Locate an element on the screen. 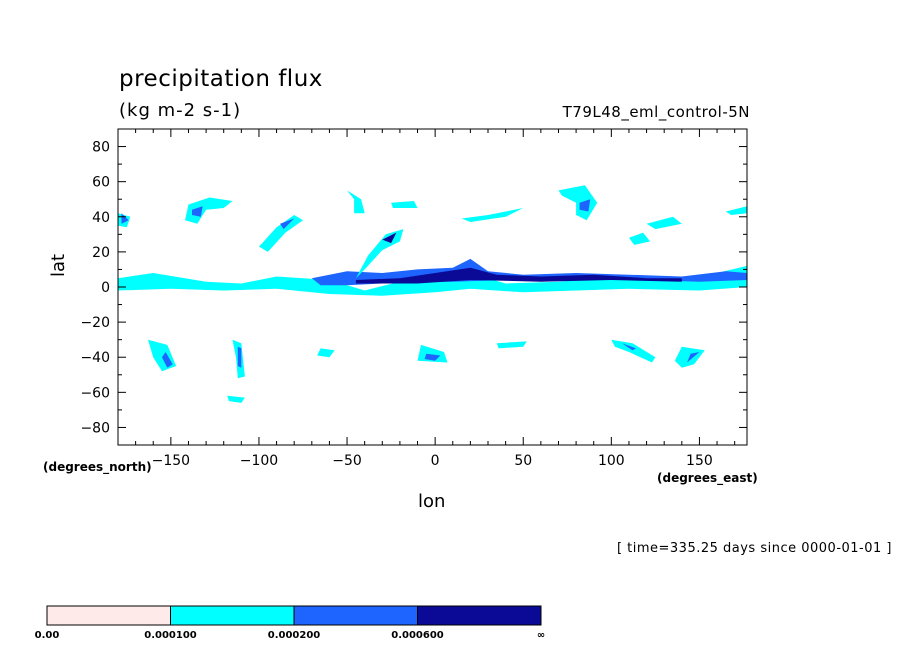 This screenshot has height=654, width=904. y-axis-units: (degrees_north) is located at coordinates (97, 467).